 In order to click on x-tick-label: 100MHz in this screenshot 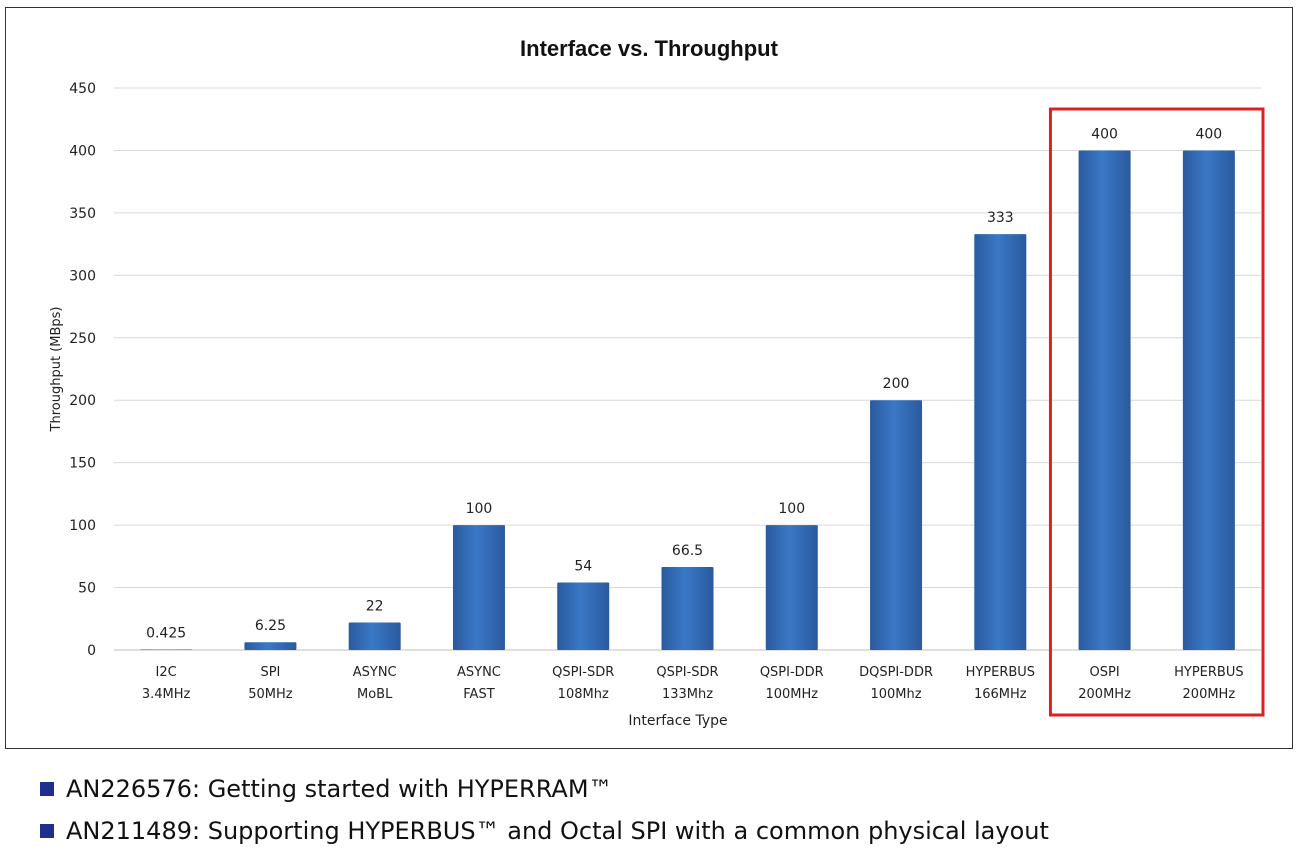, I will do `click(791, 694)`.